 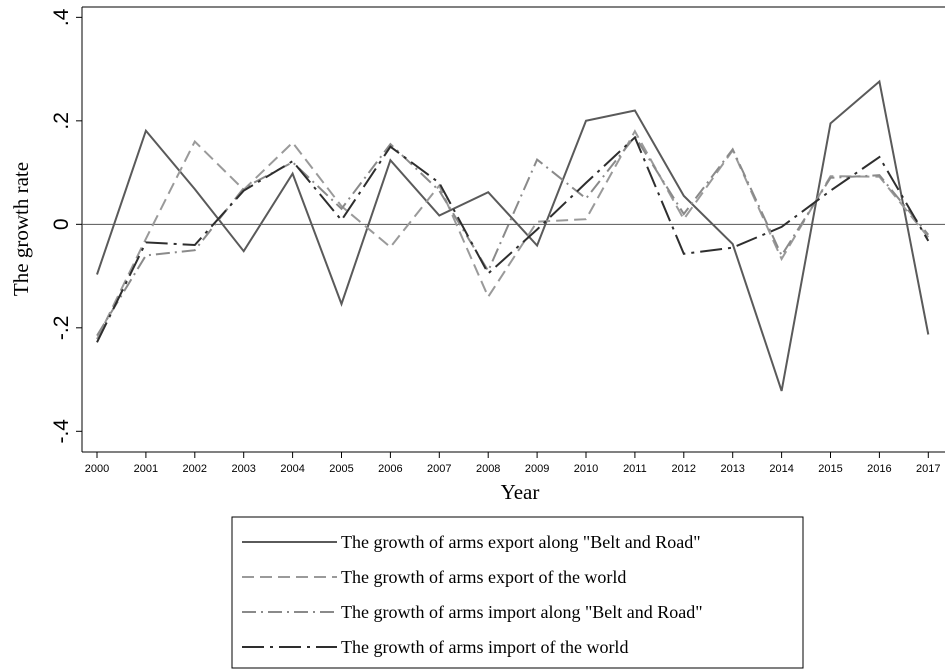 What do you see at coordinates (879, 469) in the screenshot?
I see `x-tick-label: 2016` at bounding box center [879, 469].